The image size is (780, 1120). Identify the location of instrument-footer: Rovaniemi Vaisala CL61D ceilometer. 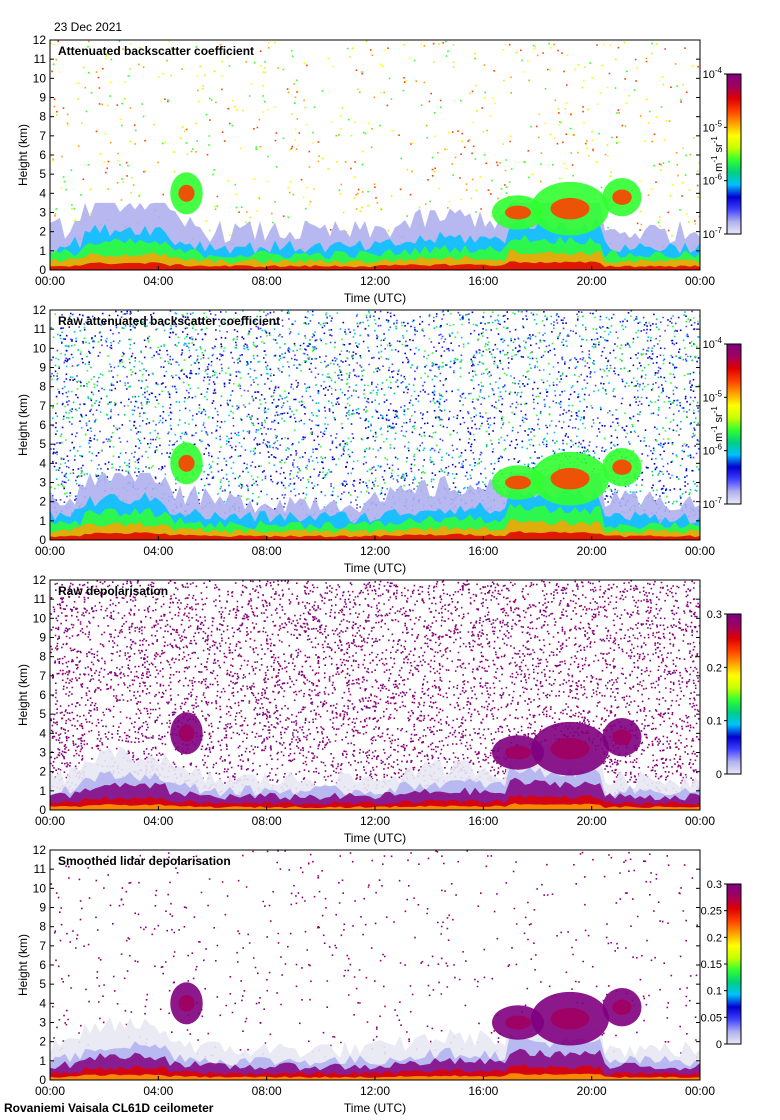
(109, 1108).